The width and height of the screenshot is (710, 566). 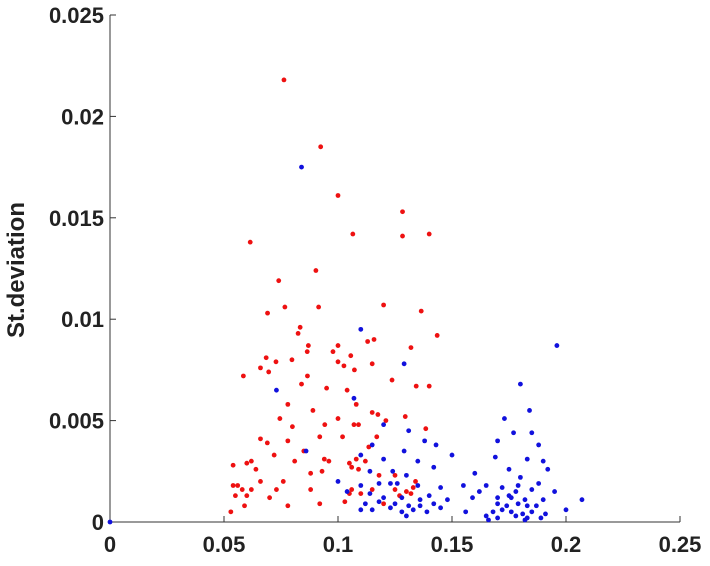 I want to click on y-axis-ticks: 0 0.005 0.01 0.015 0.02 0.025, so click(x=82, y=269).